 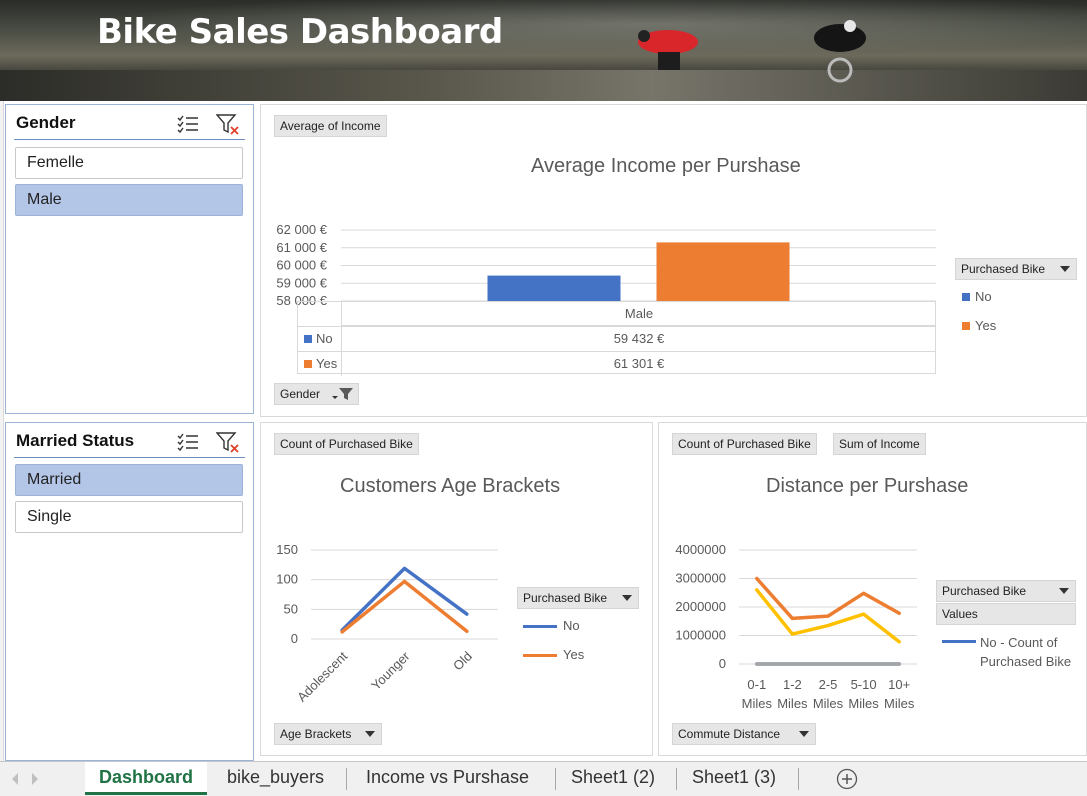 I want to click on age-brackets-axis-button: Age Brackets, so click(x=328, y=734).